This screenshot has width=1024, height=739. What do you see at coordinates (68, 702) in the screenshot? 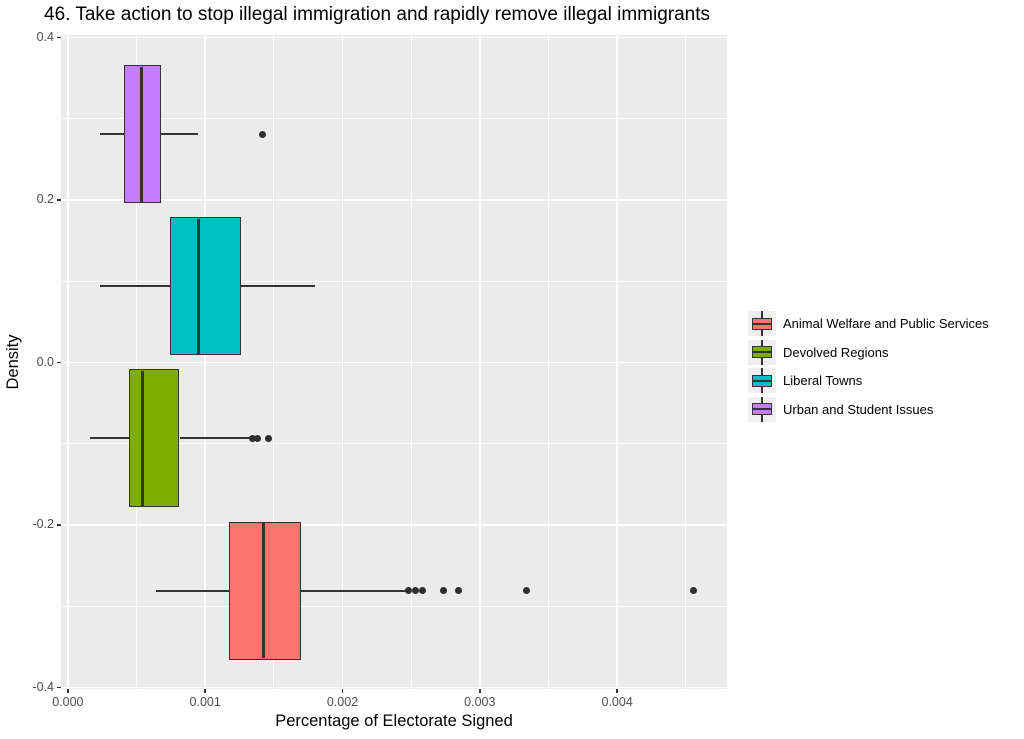
I see `x-tick-label: 0.000` at bounding box center [68, 702].